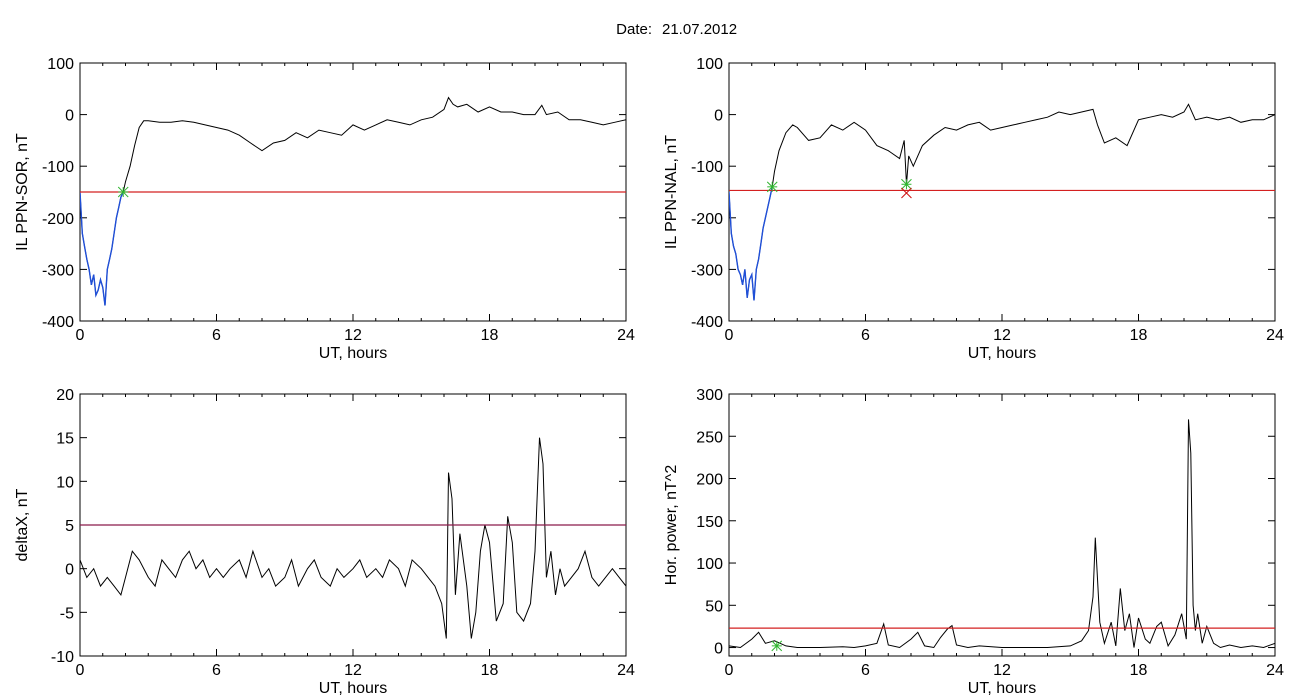  Describe the element at coordinates (671, 192) in the screenshot. I see `y-axis-title: IL PPN-NAL, nT` at that location.